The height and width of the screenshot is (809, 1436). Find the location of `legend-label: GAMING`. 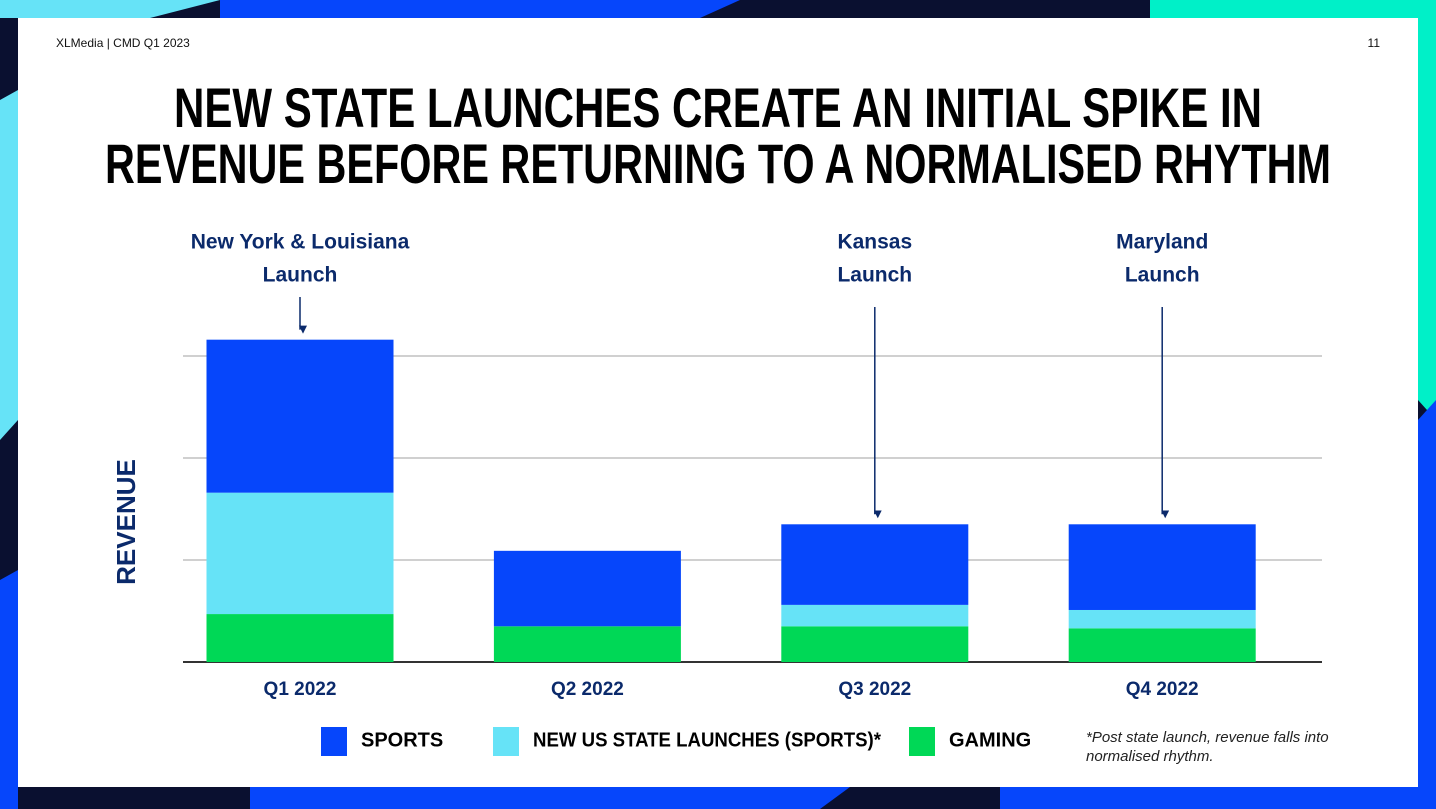

legend-label: GAMING is located at coordinates (990, 740).